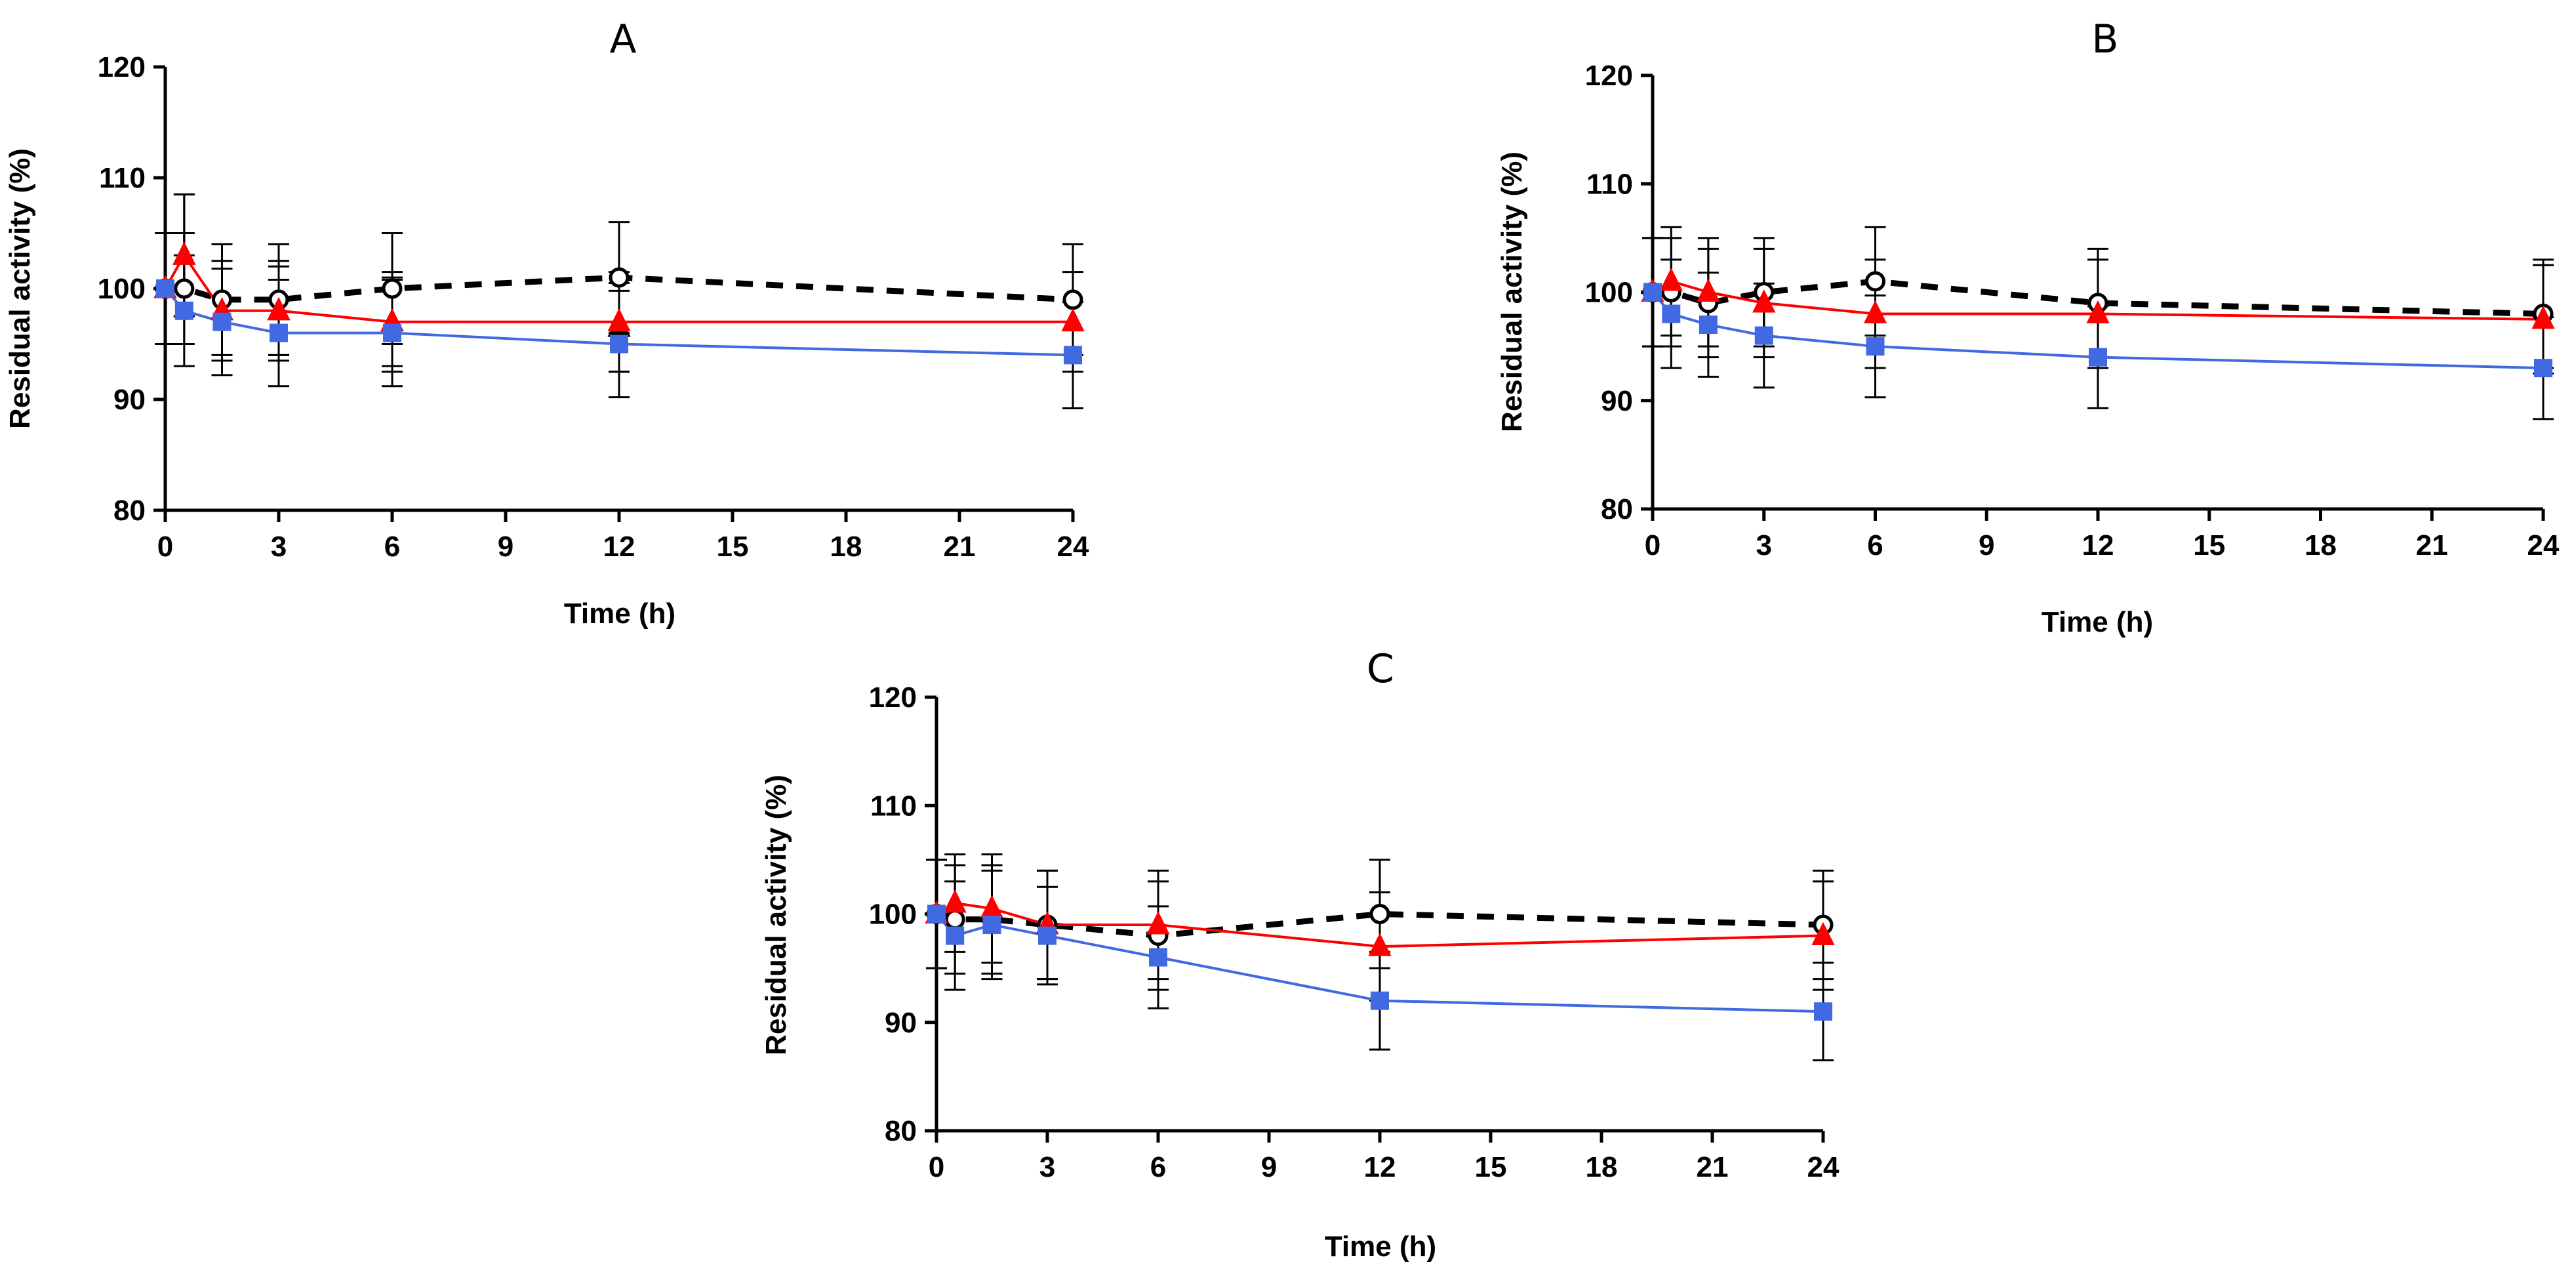 The height and width of the screenshot is (1279, 2576). I want to click on panel-title: B, so click(2104, 39).